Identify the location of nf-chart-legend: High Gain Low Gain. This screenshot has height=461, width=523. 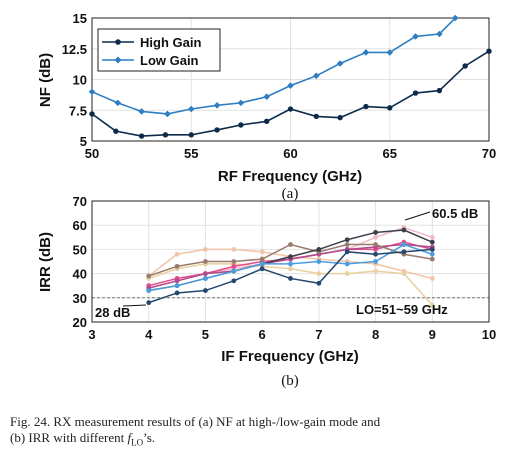
(159, 50).